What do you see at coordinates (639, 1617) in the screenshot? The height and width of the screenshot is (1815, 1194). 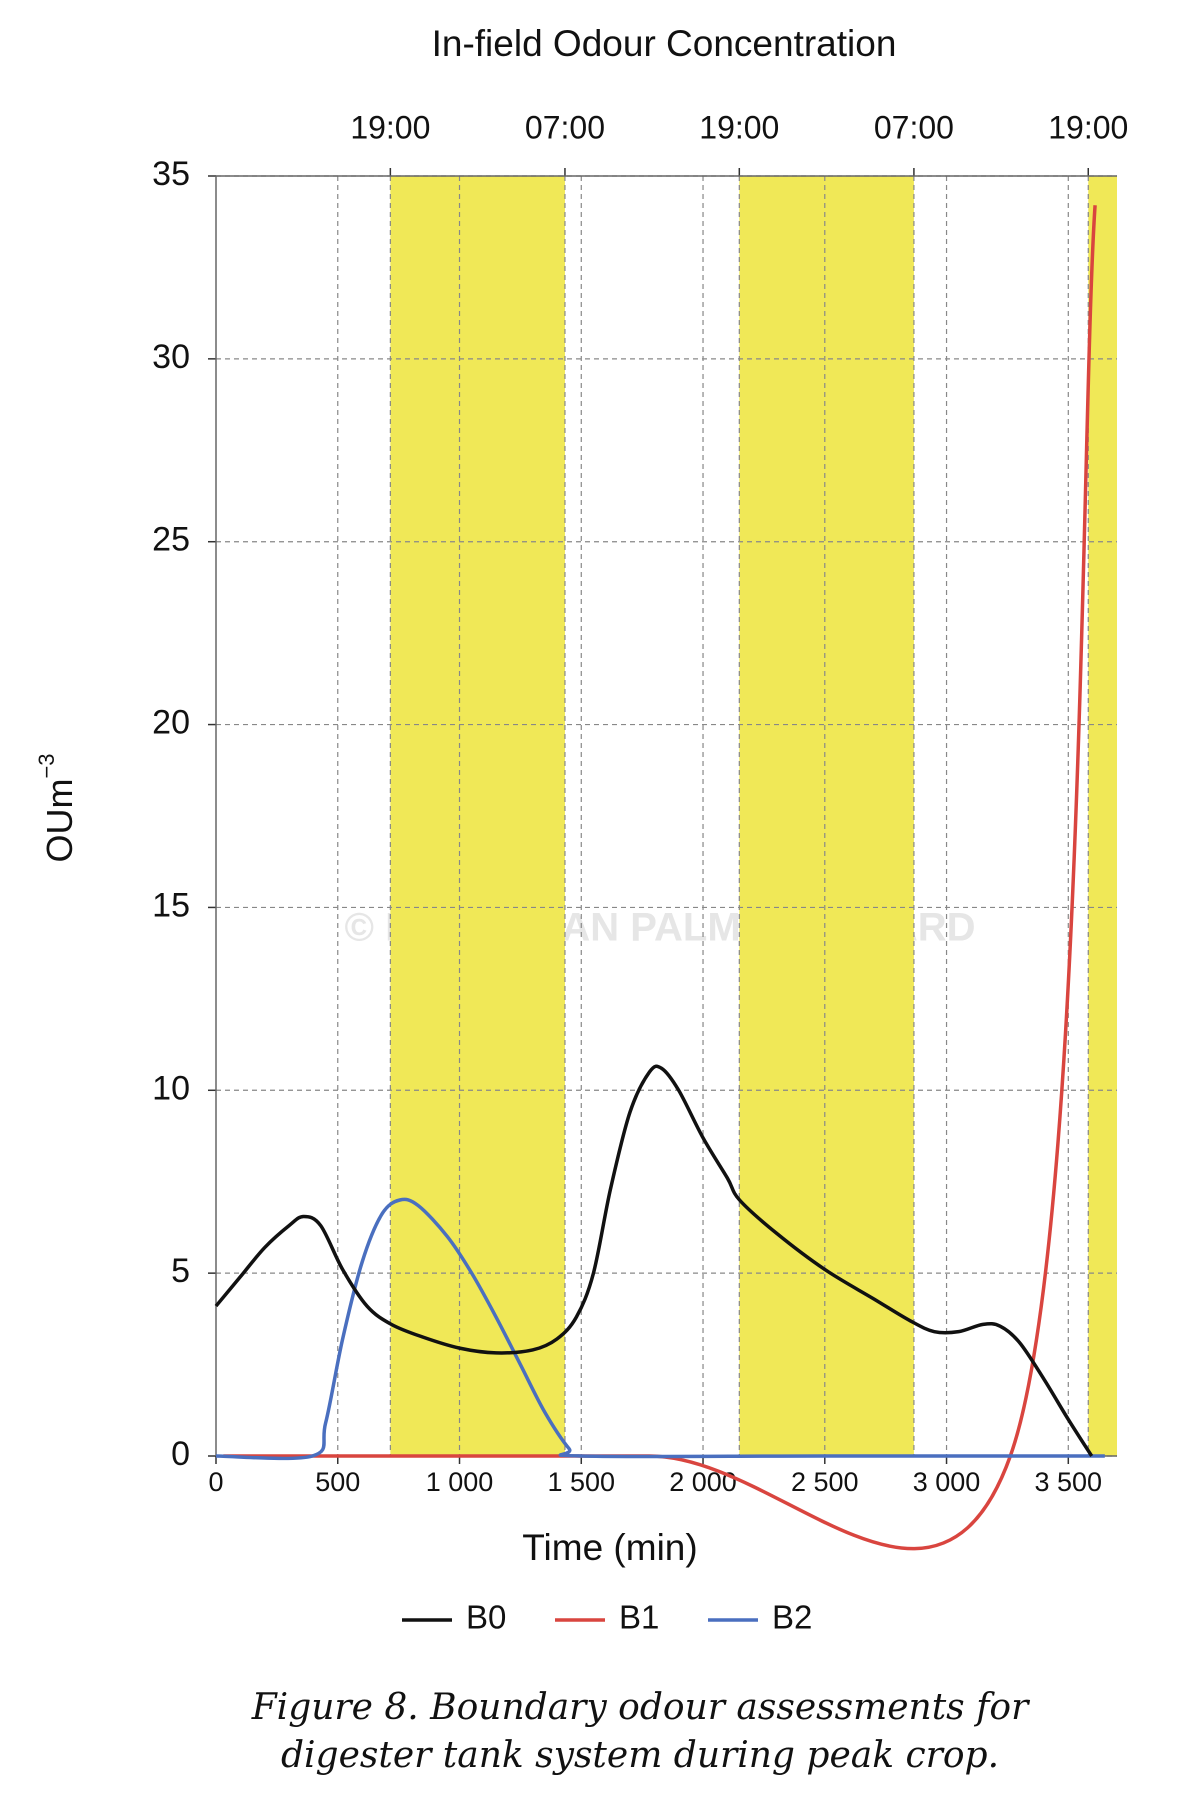 I see `legend-label: B1` at bounding box center [639, 1617].